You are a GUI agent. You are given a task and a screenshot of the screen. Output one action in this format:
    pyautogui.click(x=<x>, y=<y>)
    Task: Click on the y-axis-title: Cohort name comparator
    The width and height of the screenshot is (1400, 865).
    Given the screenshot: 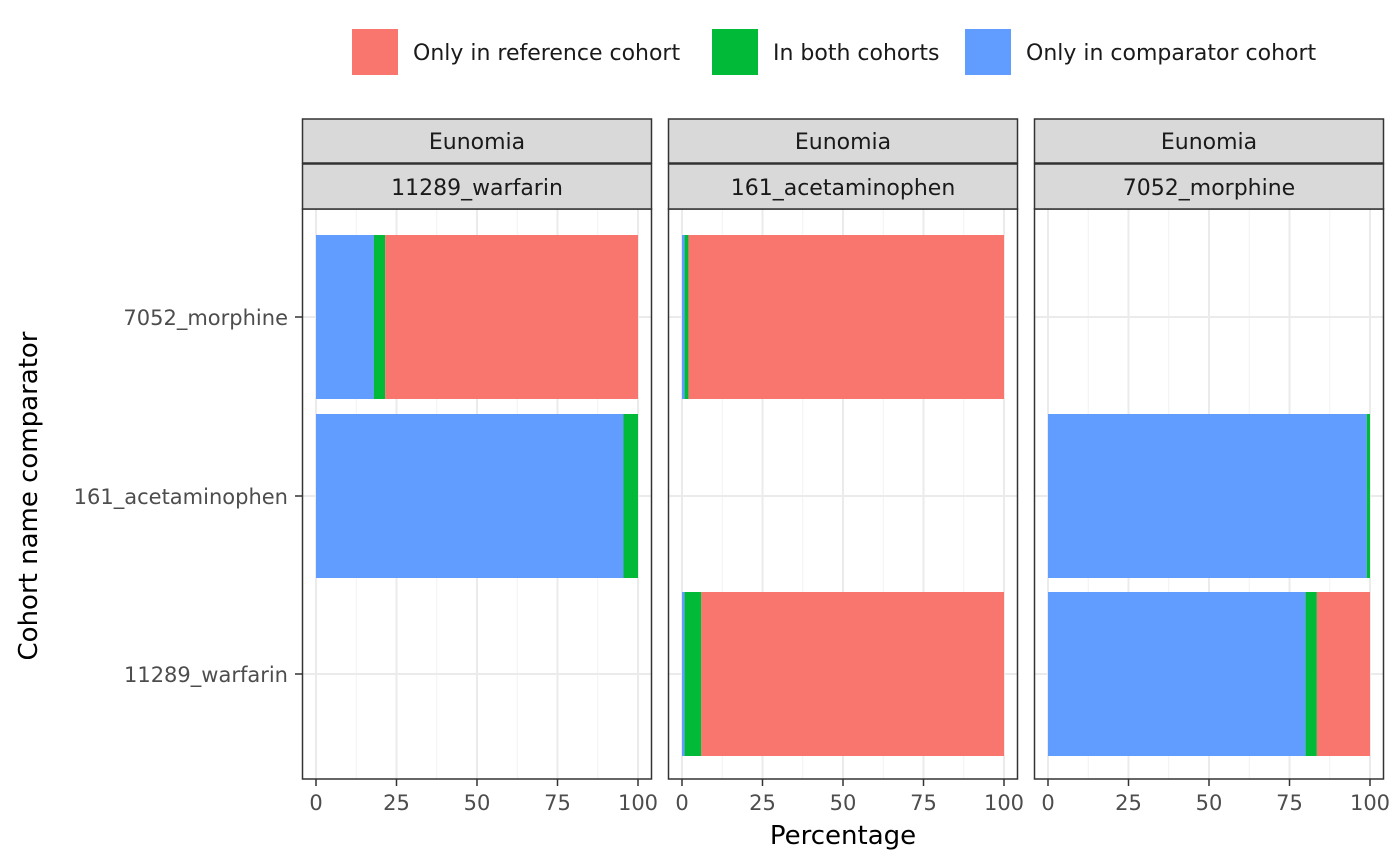 What is the action you would take?
    pyautogui.click(x=29, y=495)
    